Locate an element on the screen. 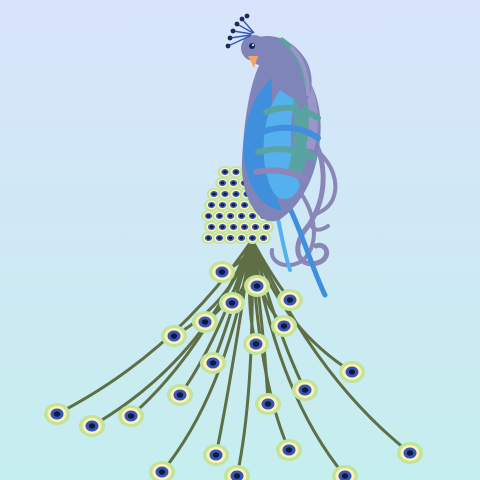 The height and width of the screenshot is (480, 480). peacock-body is located at coordinates (281, 155).